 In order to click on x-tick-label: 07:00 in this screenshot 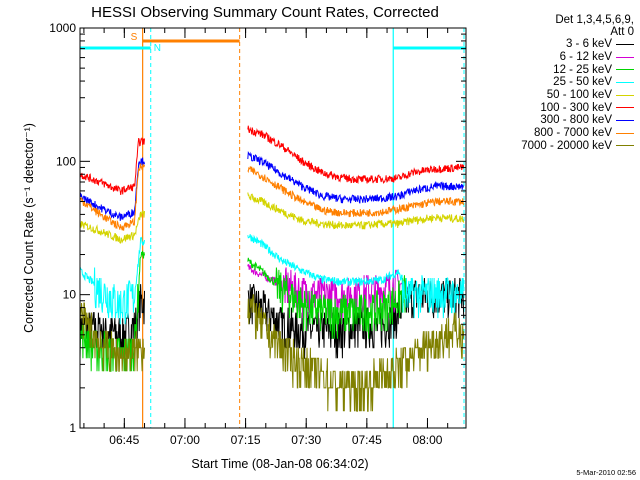, I will do `click(185, 440)`.